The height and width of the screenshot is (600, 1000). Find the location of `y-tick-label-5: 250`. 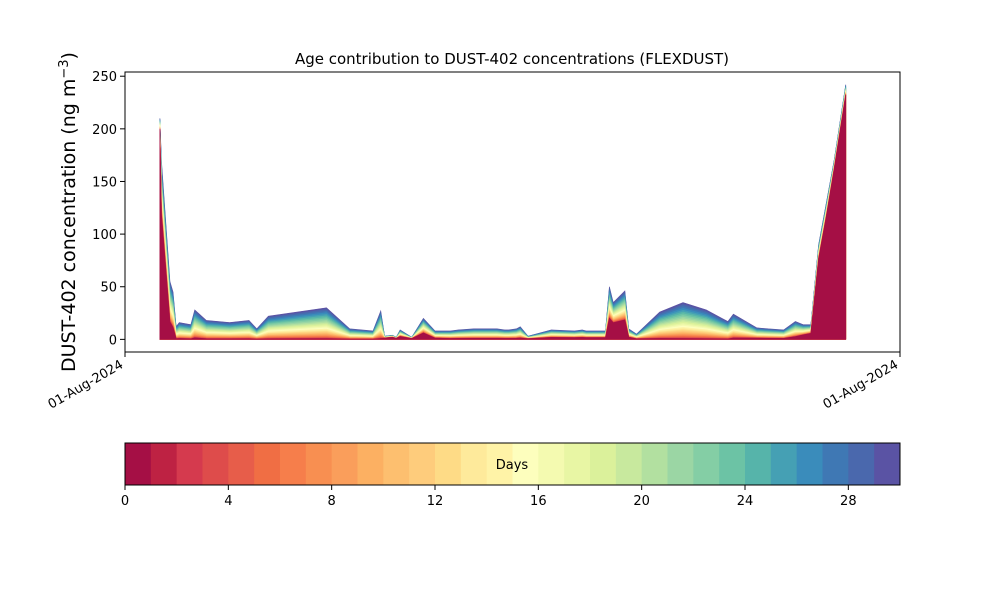

y-tick-label-5: 250 is located at coordinates (104, 77).